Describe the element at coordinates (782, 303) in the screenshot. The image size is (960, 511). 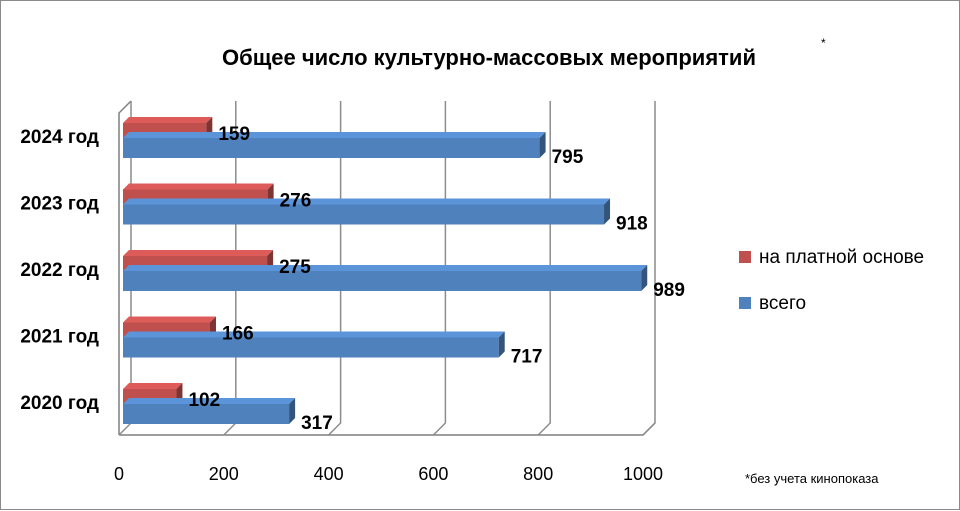
I see `legend-label: всего` at that location.